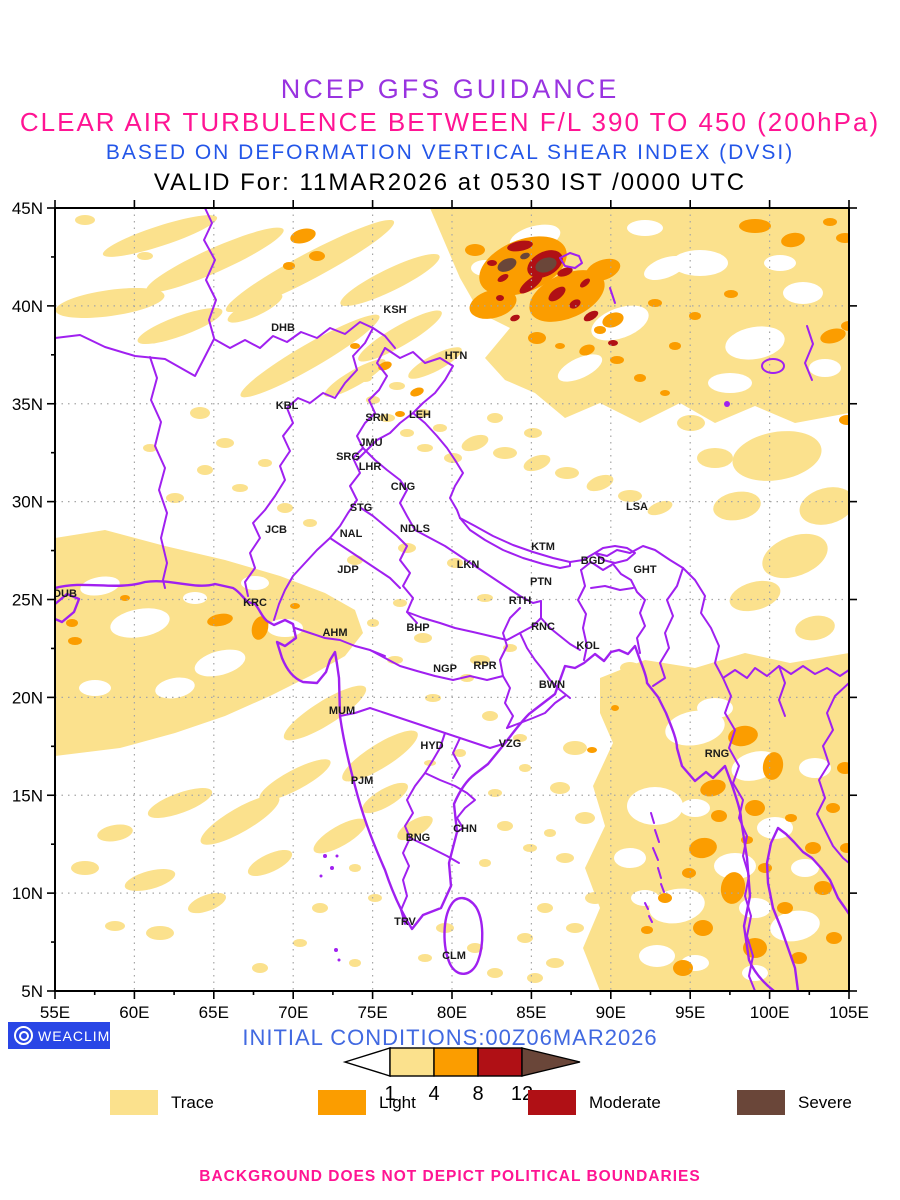 This screenshot has width=900, height=1200. What do you see at coordinates (690, 1012) in the screenshot?
I see `lon-tick-label: 95E` at bounding box center [690, 1012].